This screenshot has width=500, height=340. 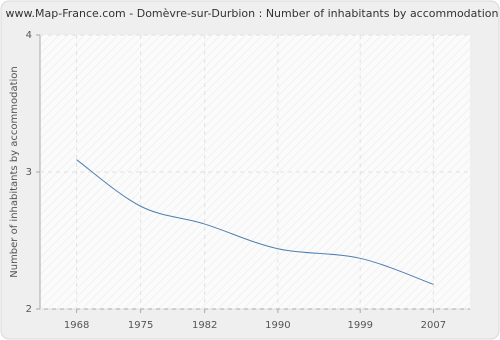 What do you see at coordinates (14, 172) in the screenshot?
I see `y-axis-label: Number of inhabitants by accommodation` at bounding box center [14, 172].